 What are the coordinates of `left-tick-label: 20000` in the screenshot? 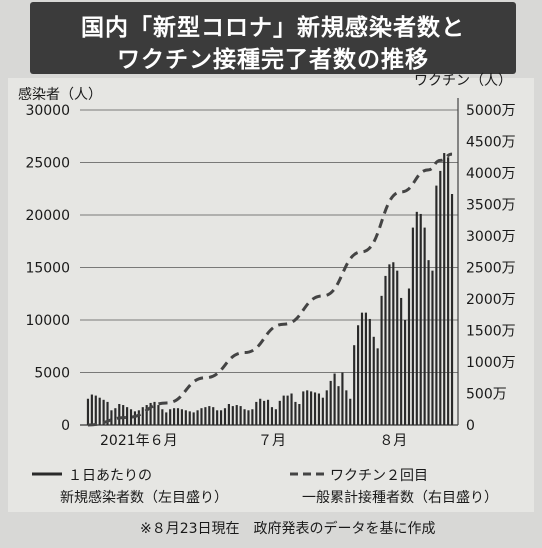 It's located at (47, 216).